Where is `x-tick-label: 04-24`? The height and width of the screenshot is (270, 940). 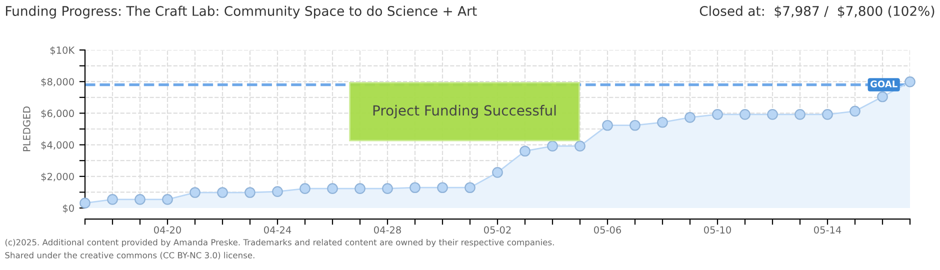
x-tick-label: 04-24 is located at coordinates (278, 230).